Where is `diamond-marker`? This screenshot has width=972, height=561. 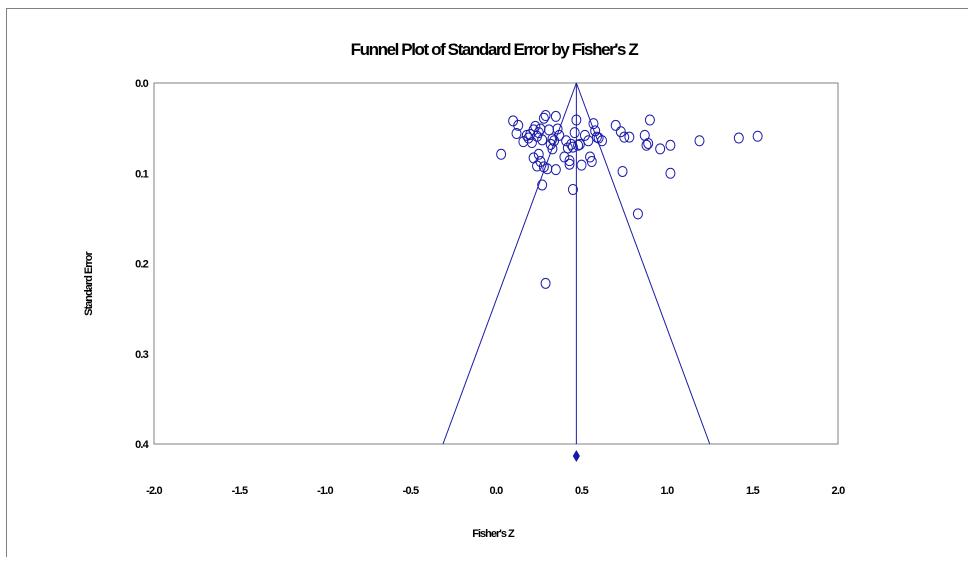 diamond-marker is located at coordinates (576, 456).